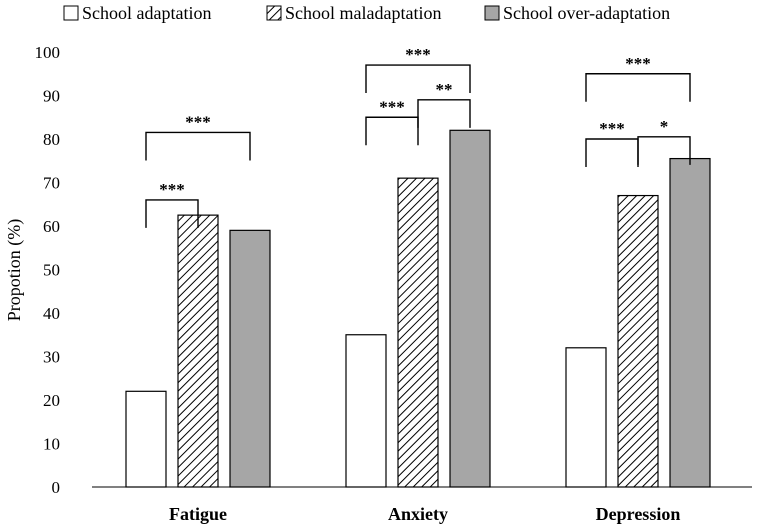 This screenshot has width=765, height=528. I want to click on bar-gray-fatigue, so click(250, 358).